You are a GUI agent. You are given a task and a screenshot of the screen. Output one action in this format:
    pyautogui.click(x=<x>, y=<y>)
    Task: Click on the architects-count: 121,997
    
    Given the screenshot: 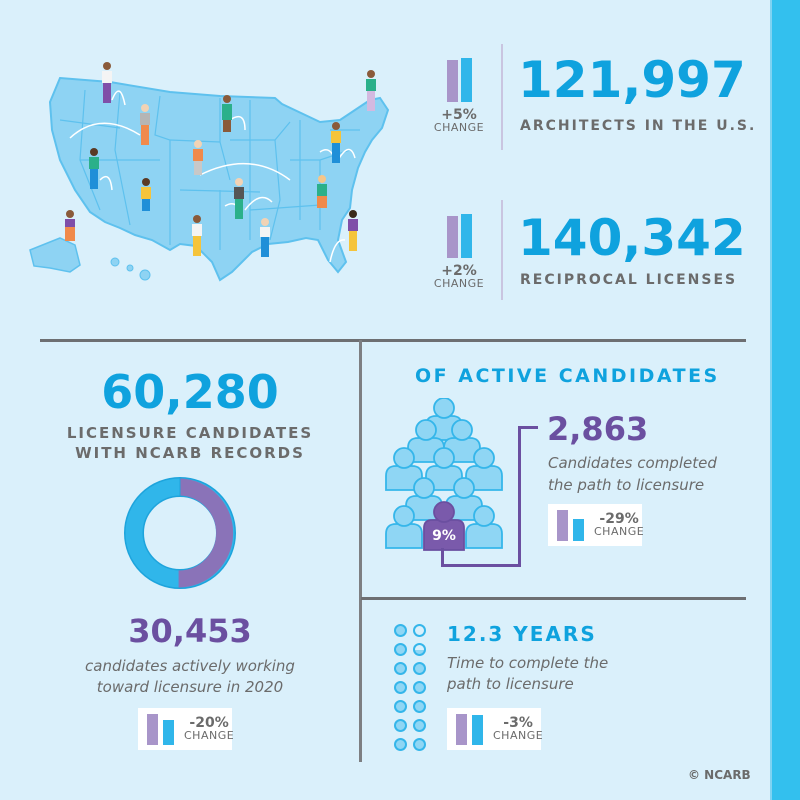 What is the action you would take?
    pyautogui.click(x=632, y=80)
    